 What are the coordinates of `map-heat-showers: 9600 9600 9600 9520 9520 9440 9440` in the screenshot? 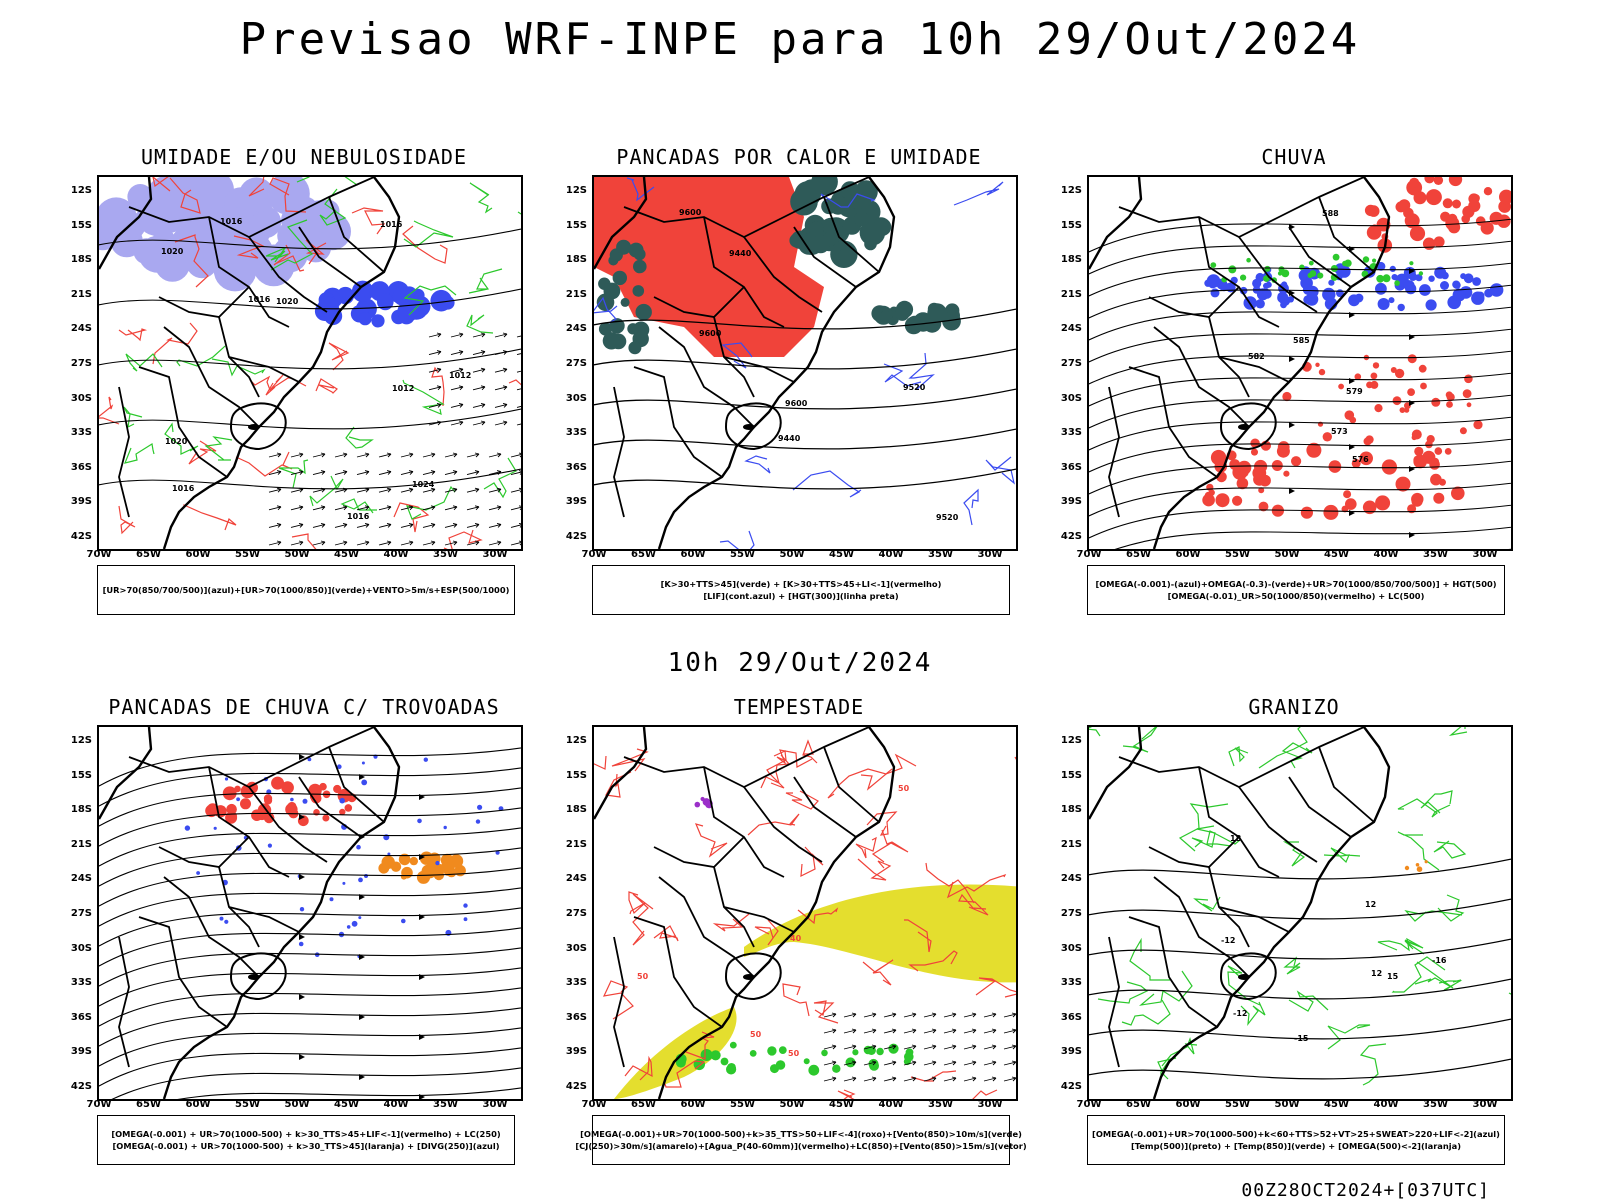 It's located at (805, 363).